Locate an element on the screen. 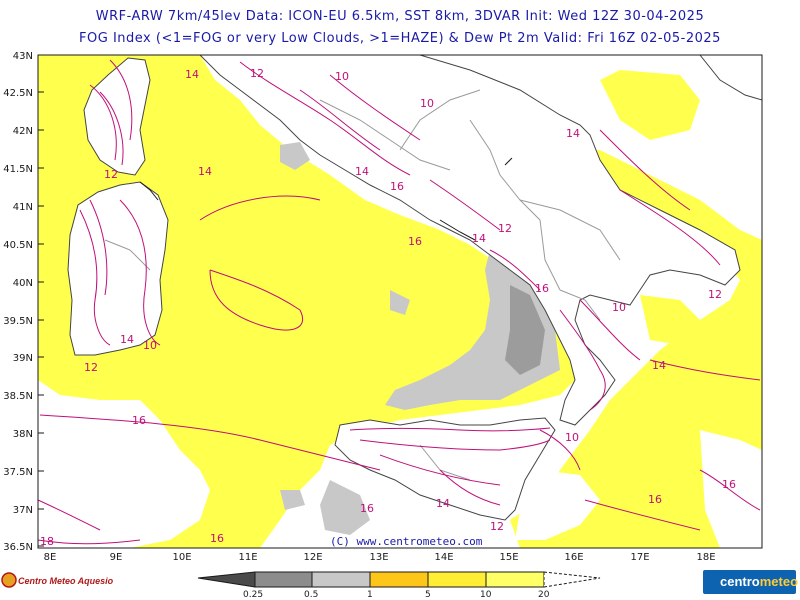 This screenshot has width=800, height=600. lat-label: 41.5N is located at coordinates (18, 169).